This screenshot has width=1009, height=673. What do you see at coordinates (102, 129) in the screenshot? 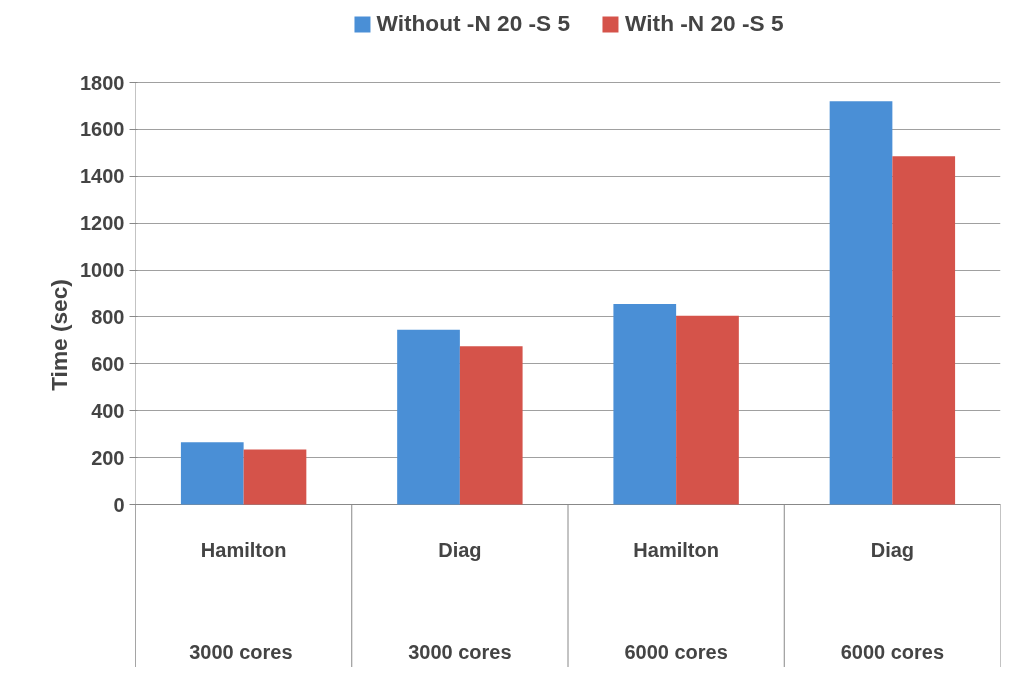
I see `y-tick-label: 1600` at bounding box center [102, 129].